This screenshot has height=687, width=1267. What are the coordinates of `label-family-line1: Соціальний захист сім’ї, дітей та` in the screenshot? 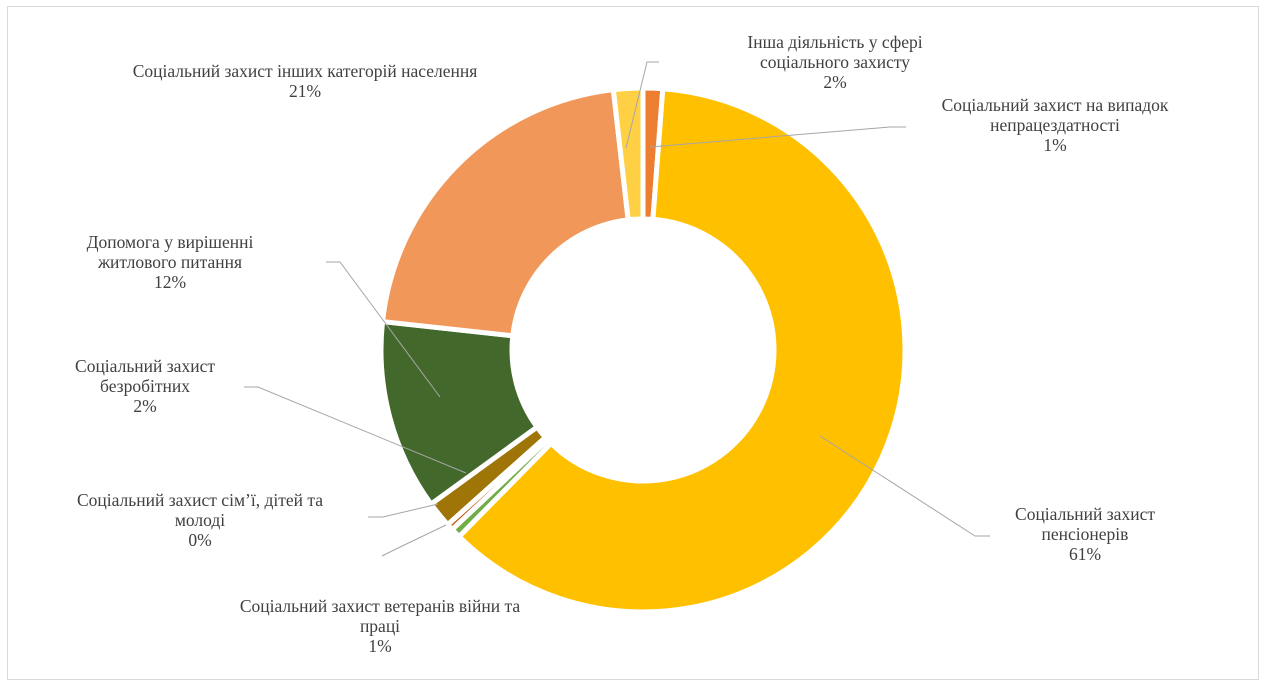 It's located at (200, 500).